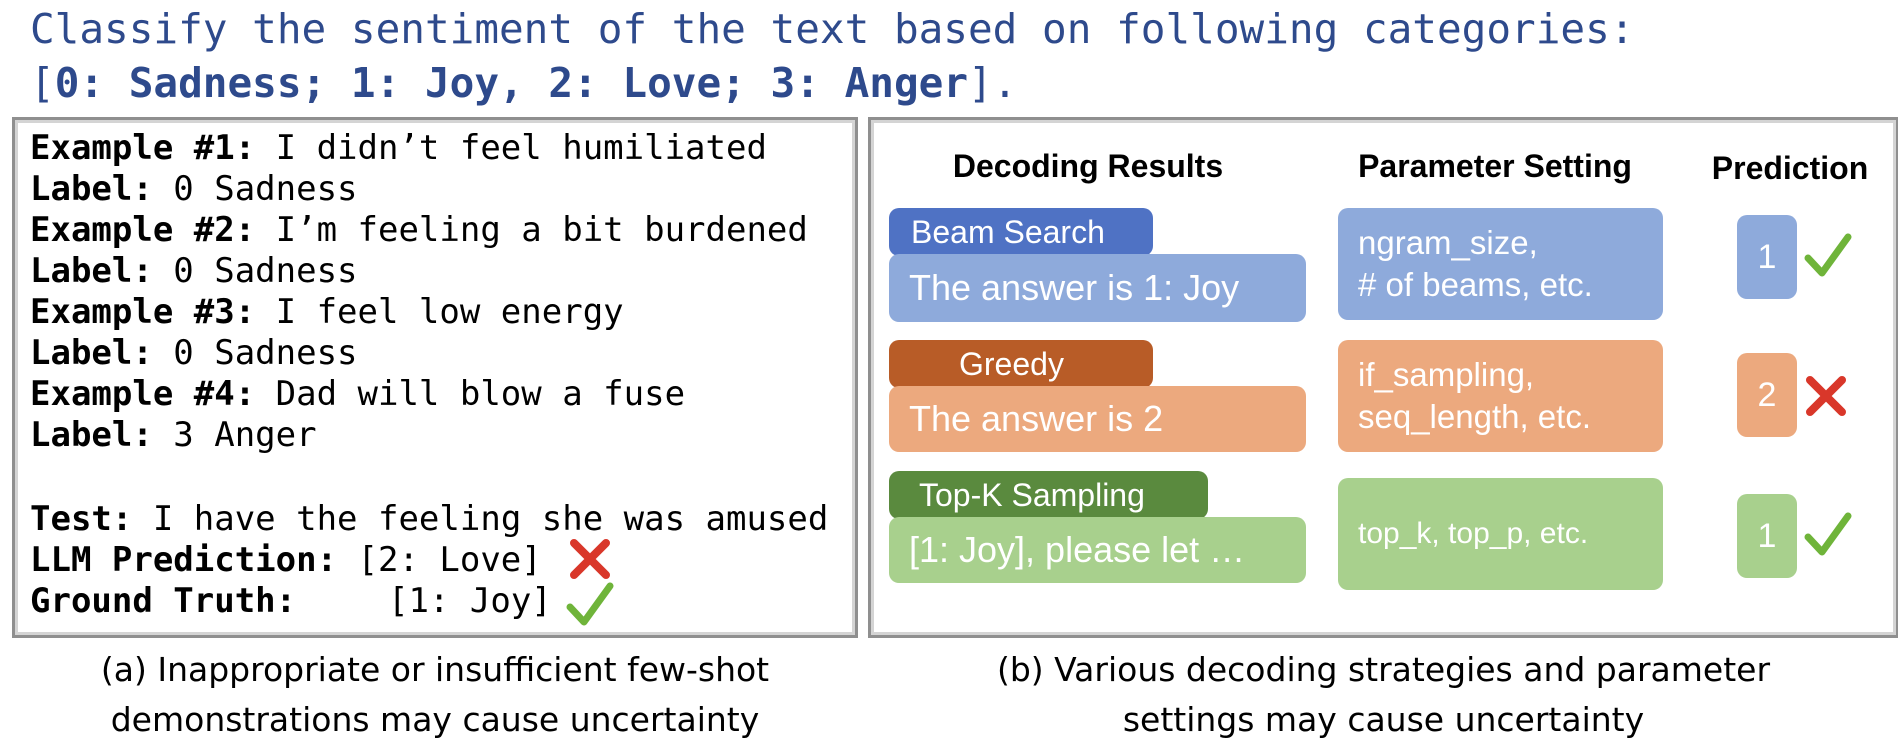 The height and width of the screenshot is (745, 1898). What do you see at coordinates (1500, 396) in the screenshot?
I see `greedy-params: if_sampling, seq_length, etc.` at bounding box center [1500, 396].